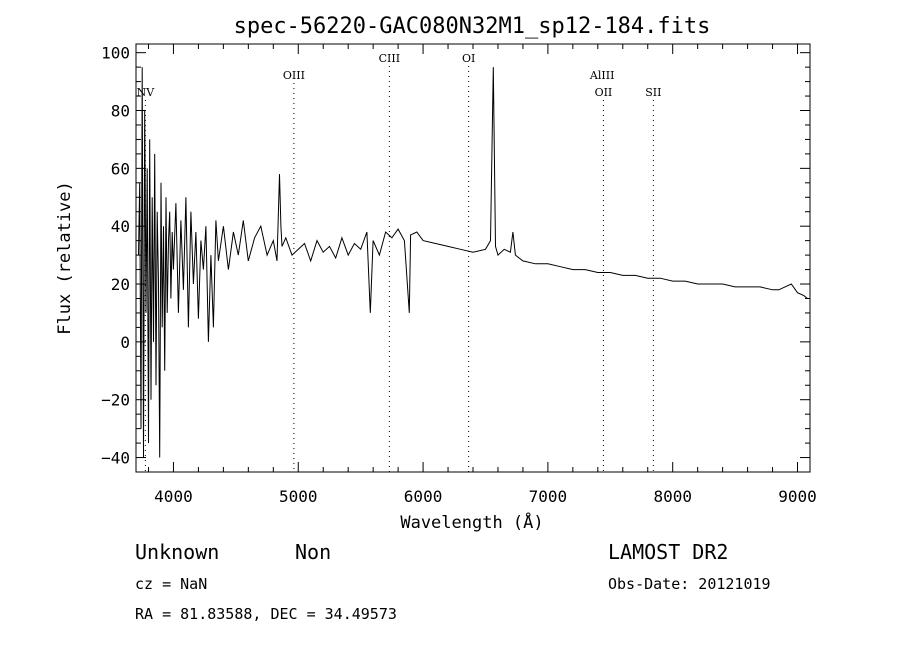 The image size is (900, 650). What do you see at coordinates (65, 258) in the screenshot?
I see `y-axis-label: Flux (relative)` at bounding box center [65, 258].